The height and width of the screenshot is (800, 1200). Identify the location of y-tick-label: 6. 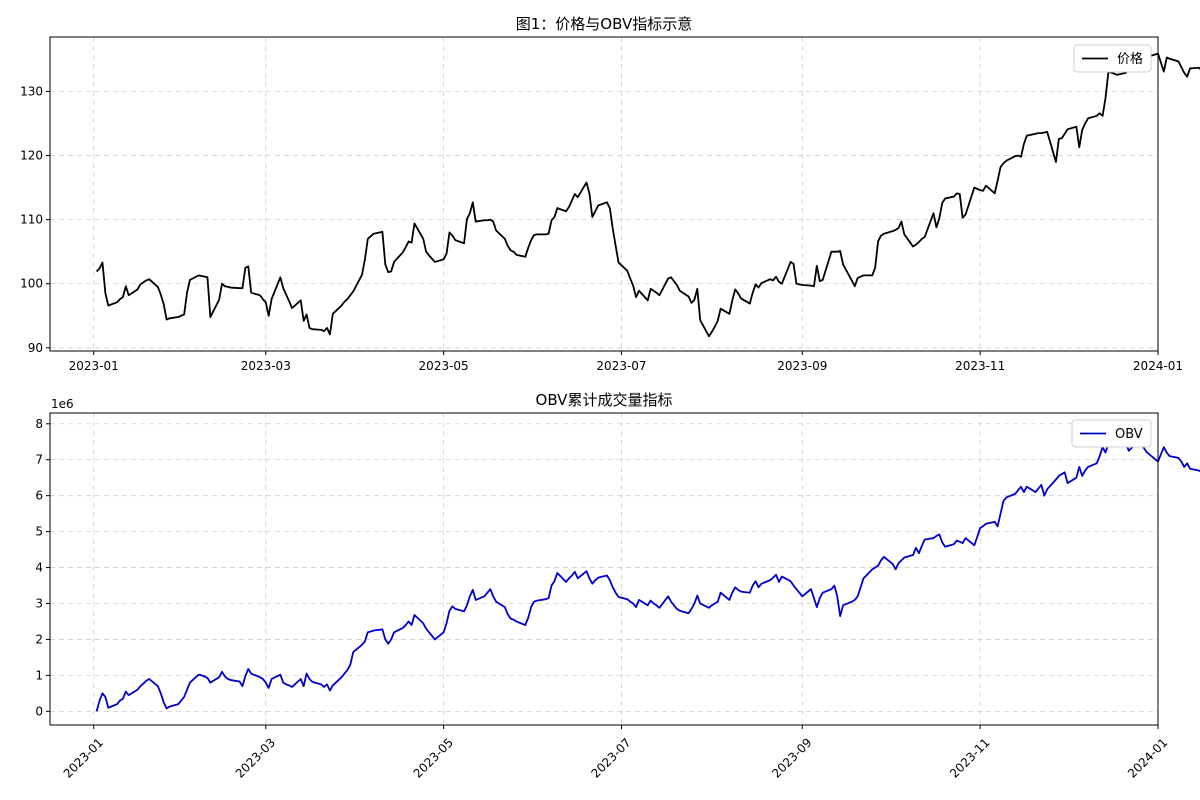
(39, 496).